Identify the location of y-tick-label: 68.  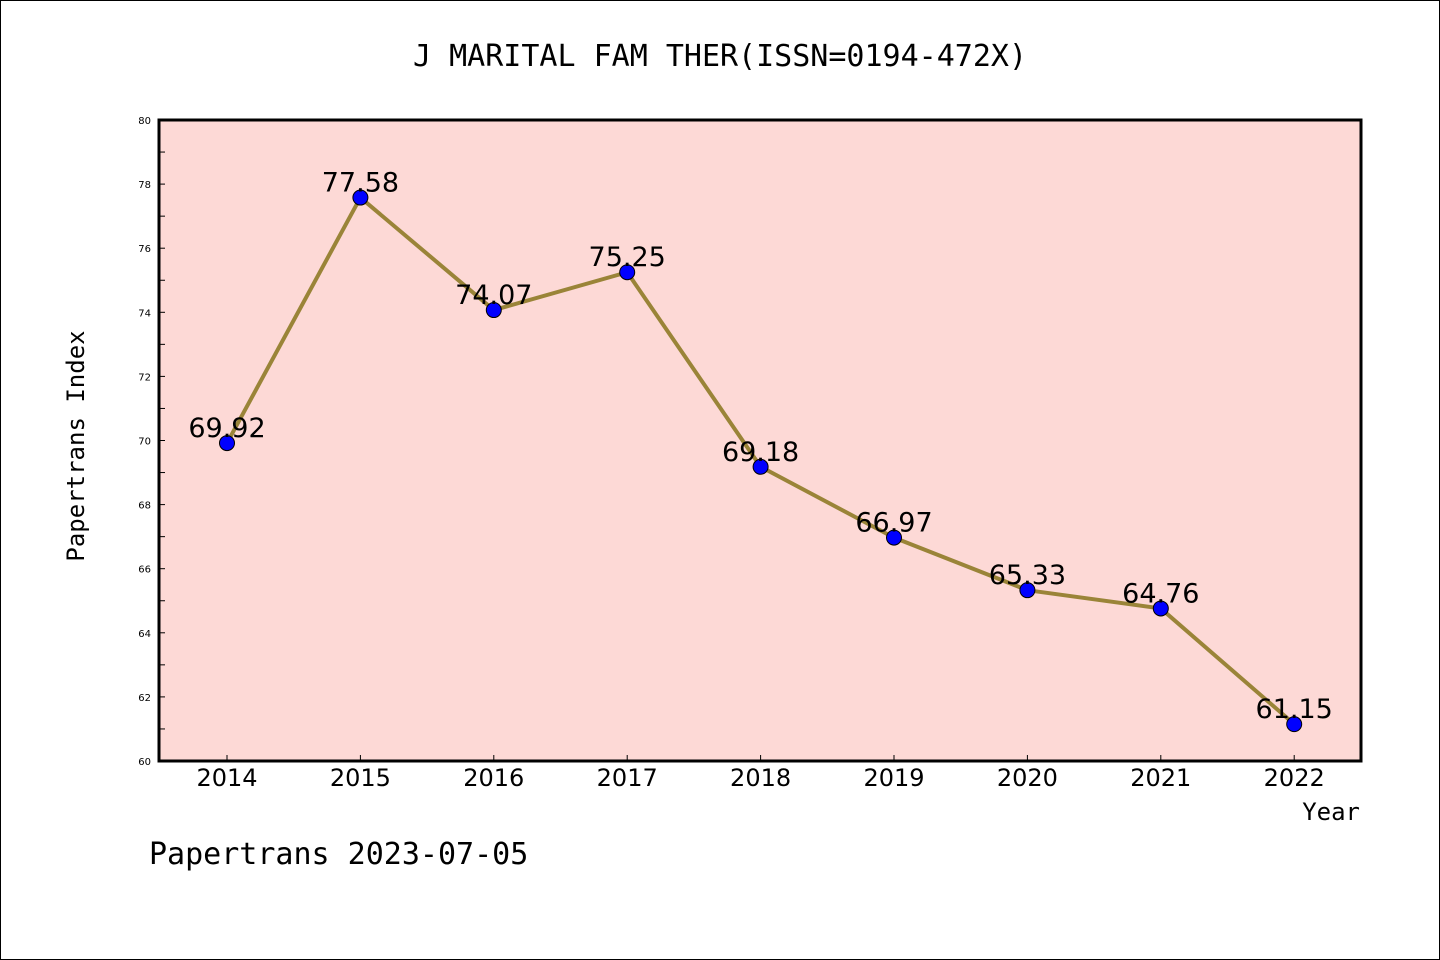
(144, 506).